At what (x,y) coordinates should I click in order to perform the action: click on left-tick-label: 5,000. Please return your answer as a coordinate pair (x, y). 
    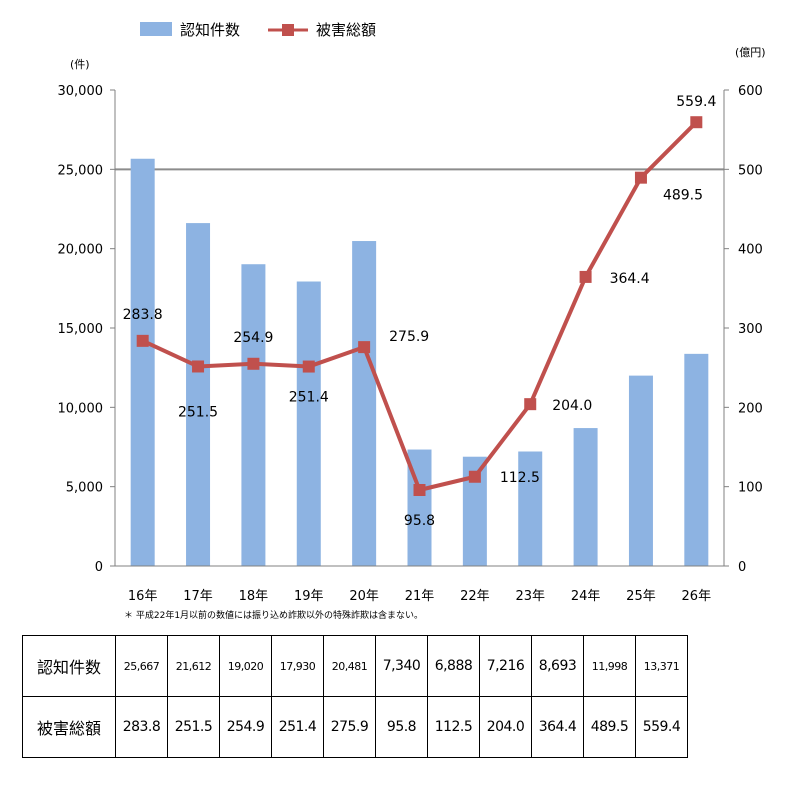
    Looking at the image, I should click on (84, 488).